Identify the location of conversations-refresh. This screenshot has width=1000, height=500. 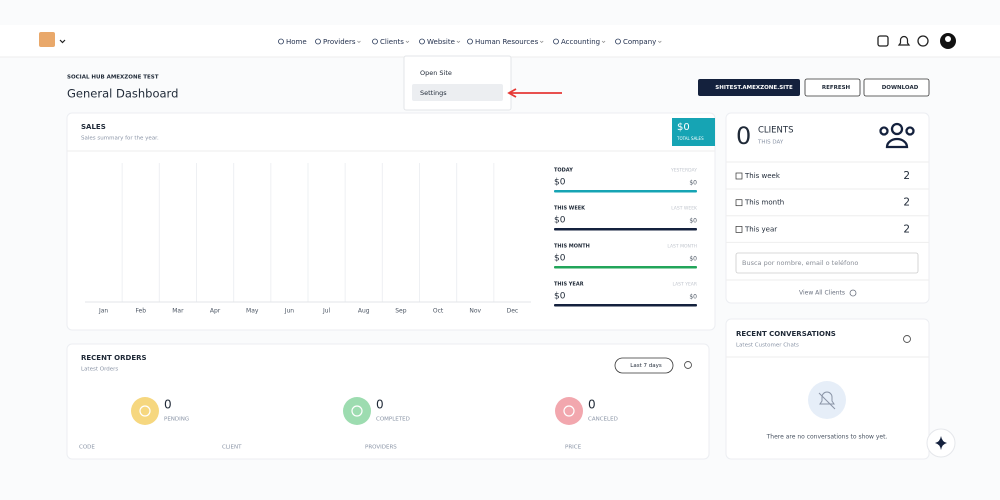
(907, 339).